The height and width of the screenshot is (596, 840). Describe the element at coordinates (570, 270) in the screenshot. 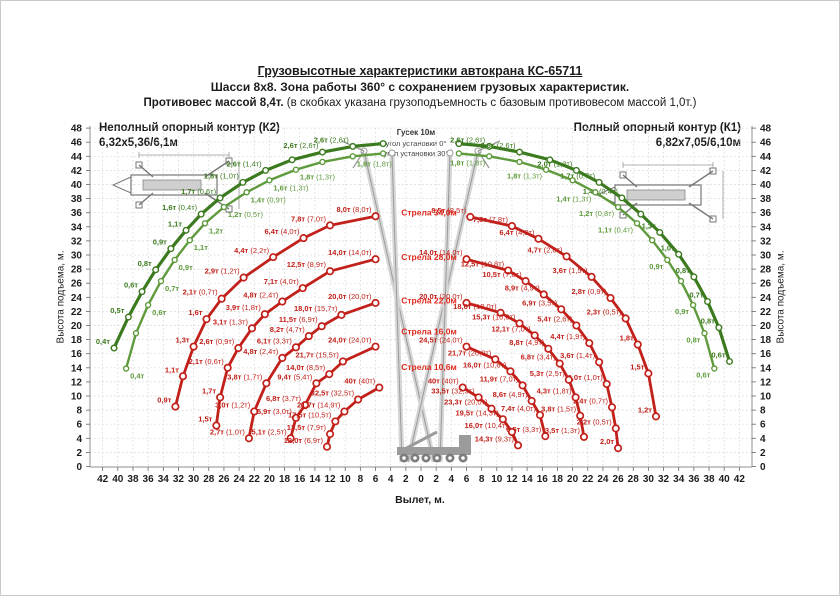

I see `load-label: 3,6т (1,5т)` at that location.